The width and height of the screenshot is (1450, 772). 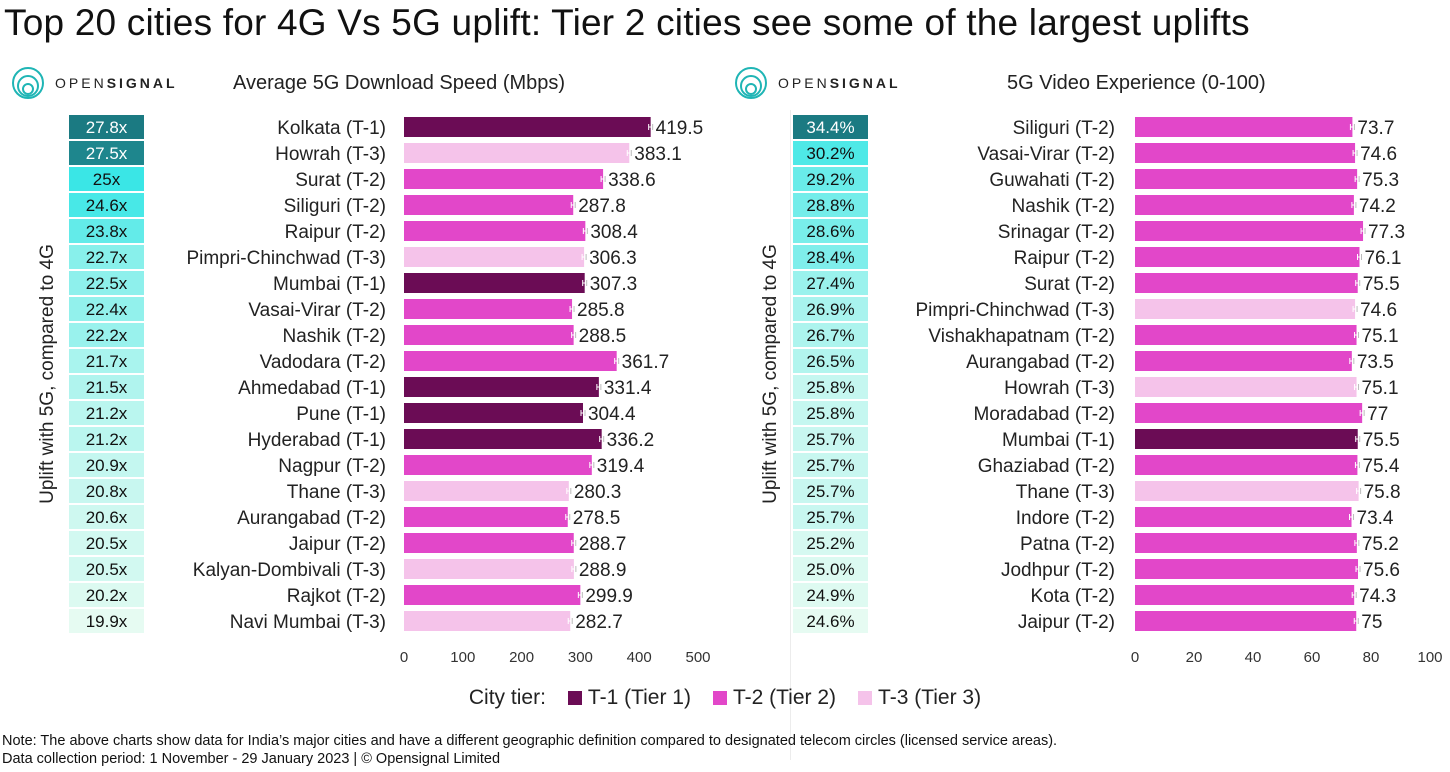 What do you see at coordinates (399, 83) in the screenshot?
I see `left-chart-title: Average 5G Download Speed (Mbps)` at bounding box center [399, 83].